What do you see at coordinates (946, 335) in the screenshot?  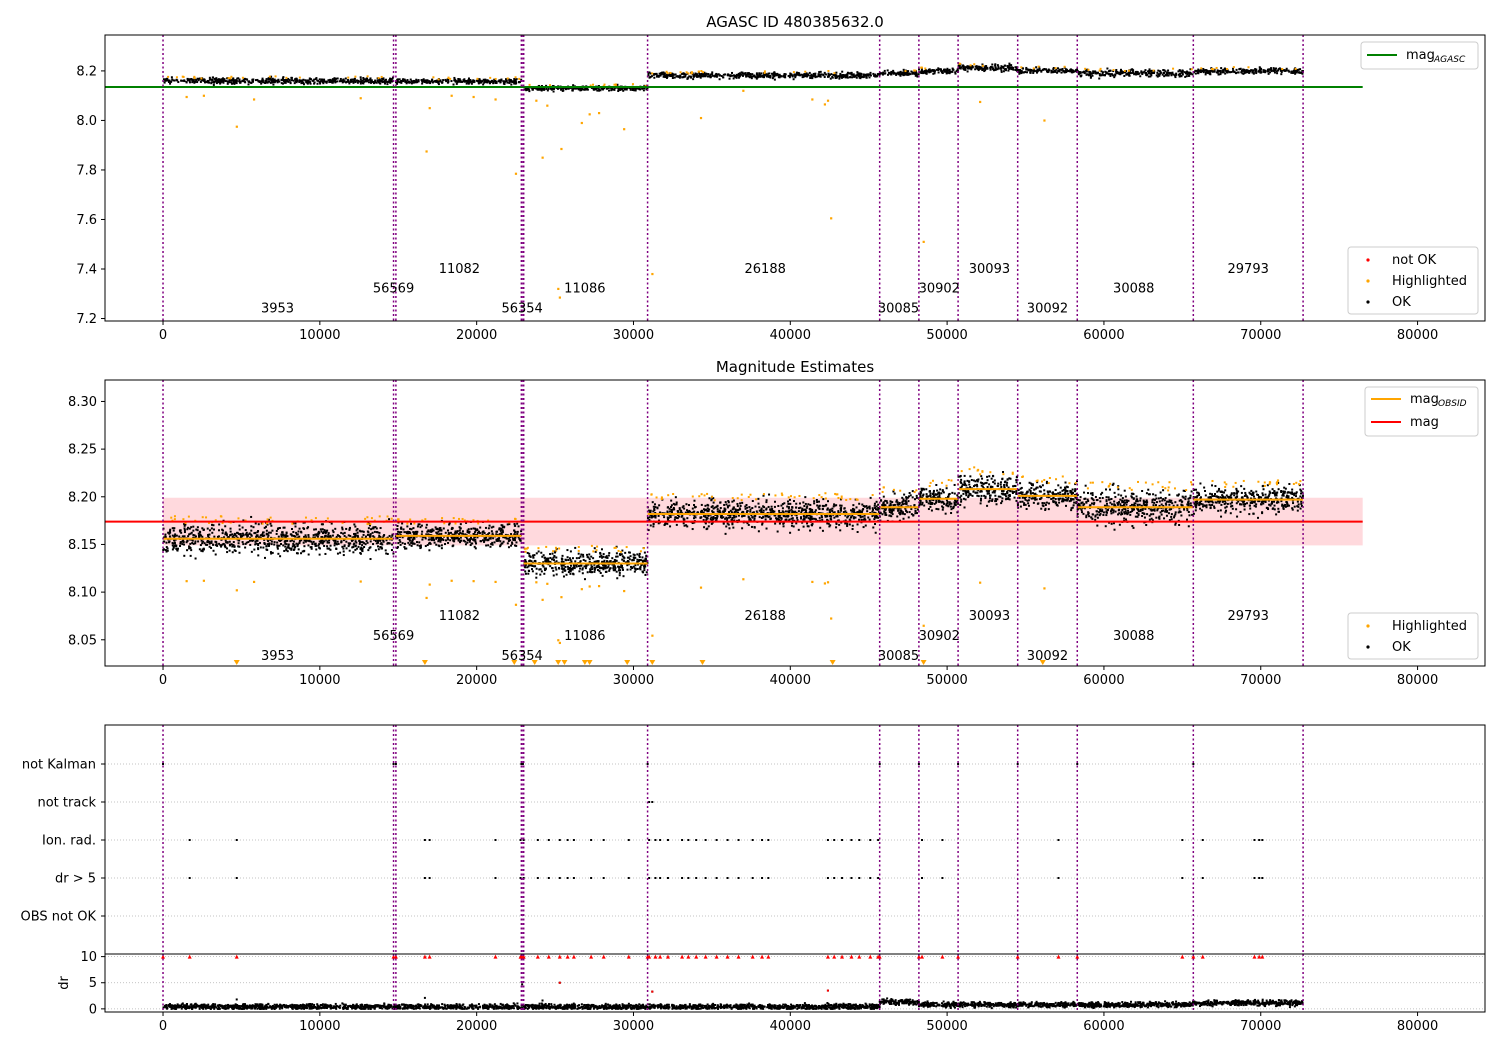 I see `top-xtick-label: 50000` at bounding box center [946, 335].